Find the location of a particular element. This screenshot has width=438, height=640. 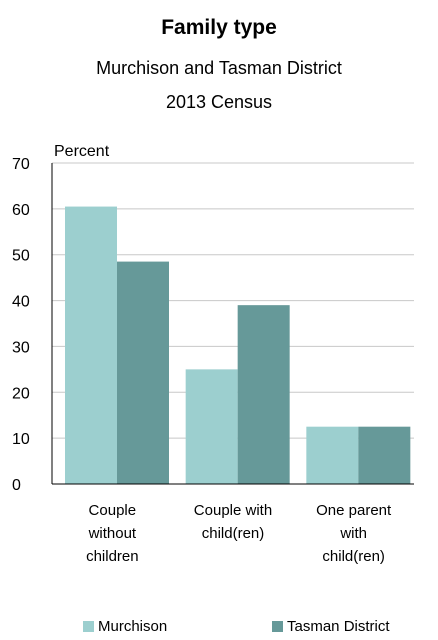

x-tick-label: One parent is located at coordinates (354, 510).